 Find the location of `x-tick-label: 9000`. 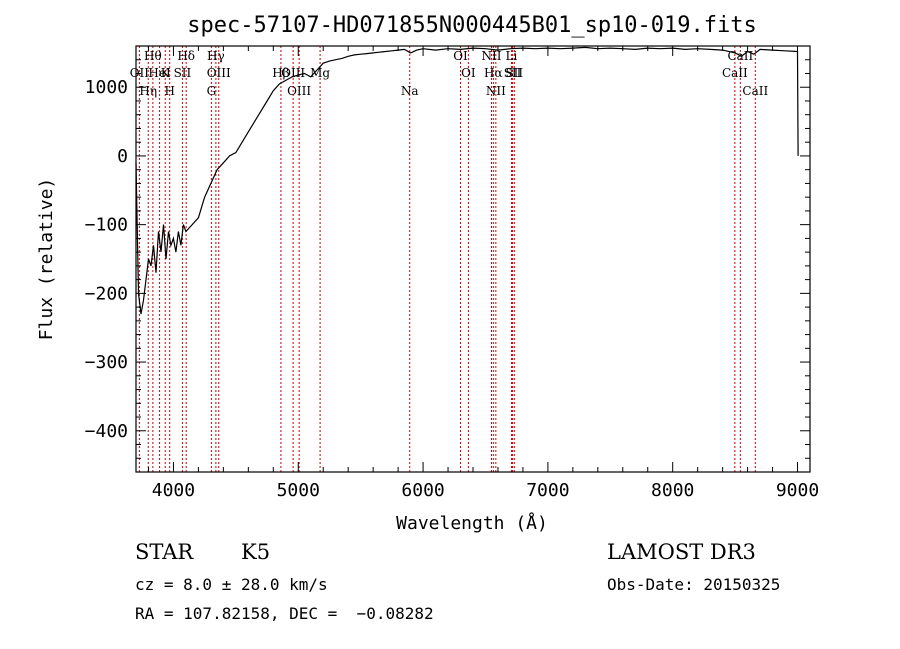

x-tick-label: 9000 is located at coordinates (797, 490).